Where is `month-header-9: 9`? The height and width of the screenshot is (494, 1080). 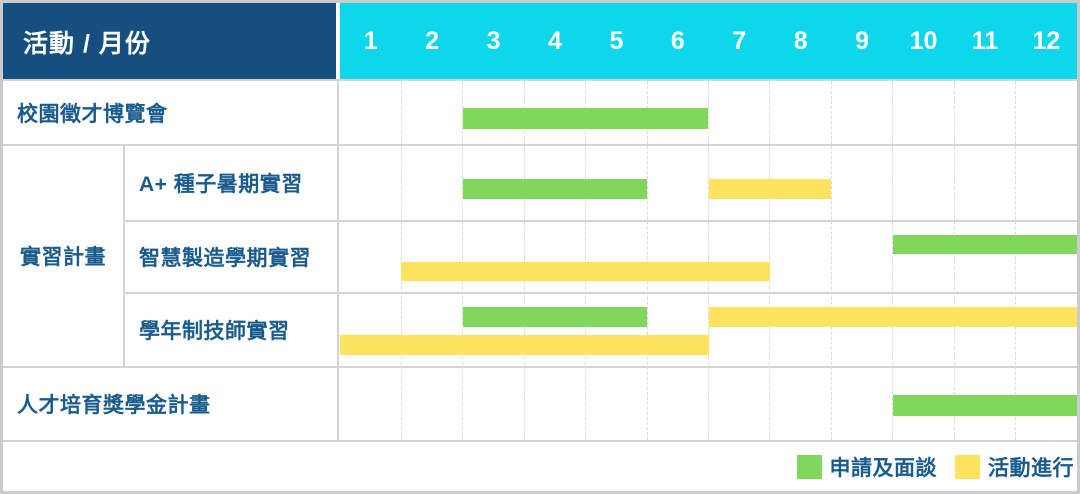
month-header-9: 9 is located at coordinates (862, 41).